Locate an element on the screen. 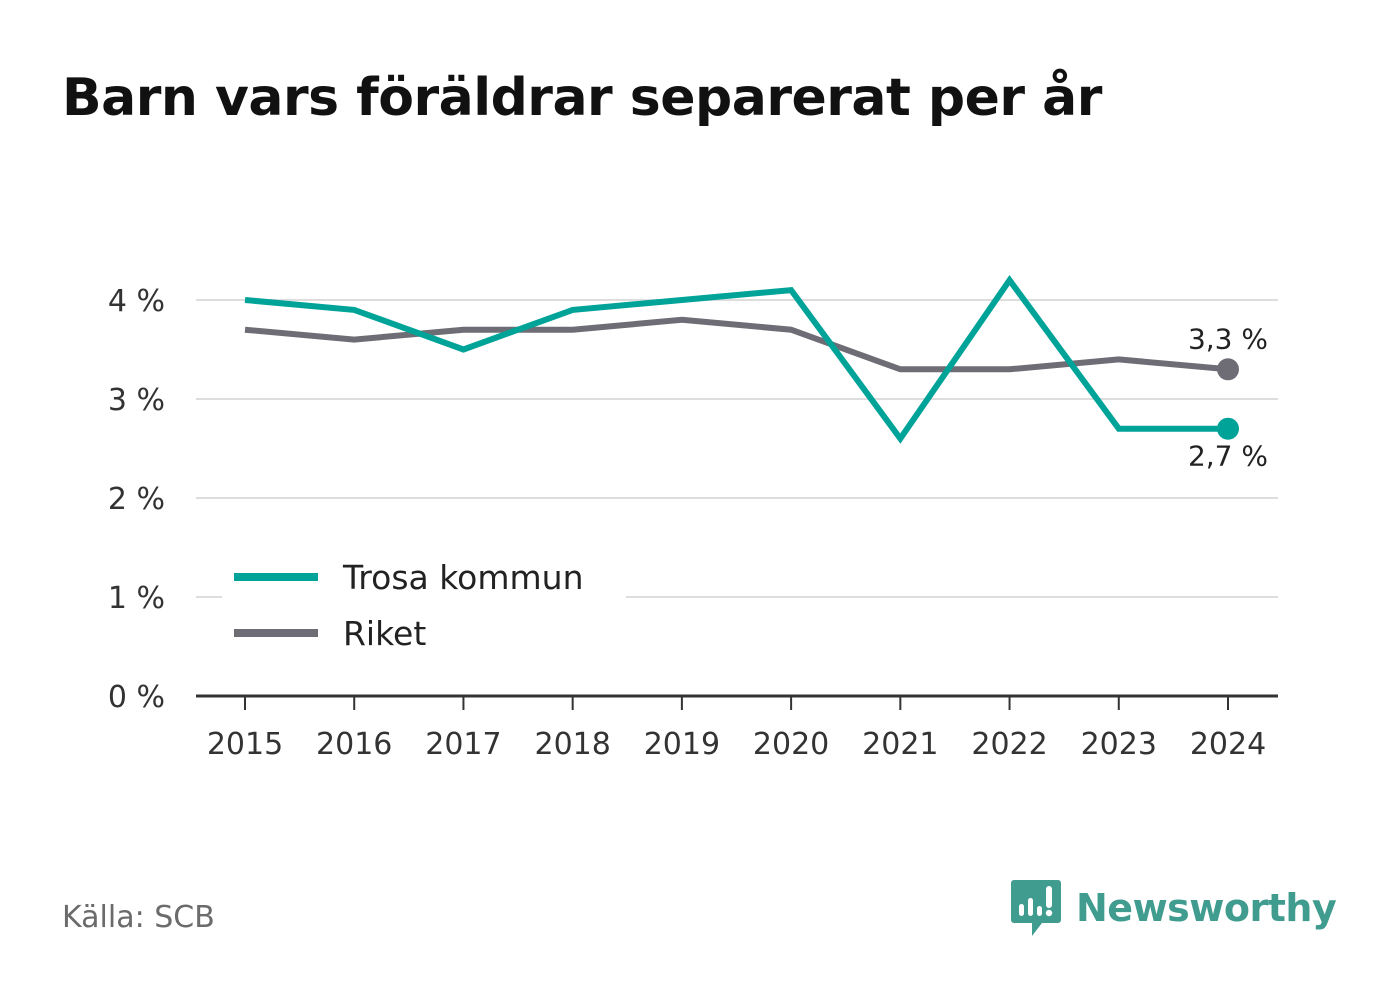 This screenshot has width=1382, height=999. end-value-label: 2,7 % is located at coordinates (1228, 456).